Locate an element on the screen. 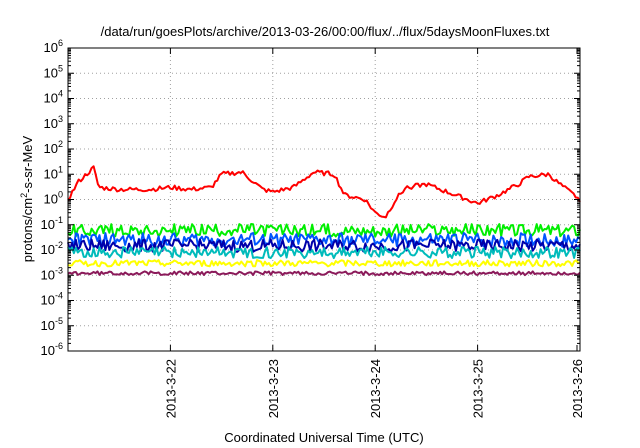  y-tick-label: 10⁴ is located at coordinates (53, 97).